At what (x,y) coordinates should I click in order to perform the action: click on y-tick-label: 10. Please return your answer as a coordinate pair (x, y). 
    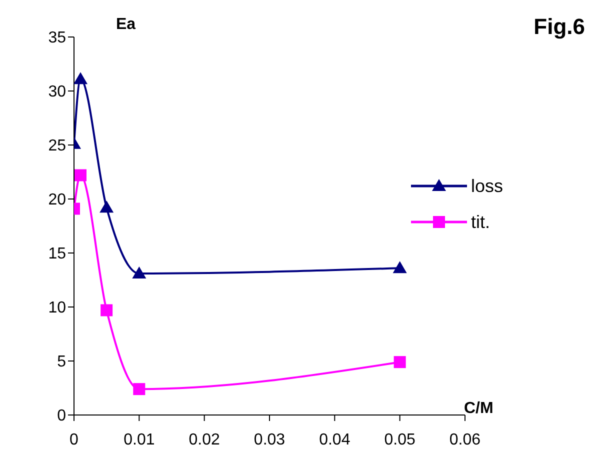
    Looking at the image, I should click on (57, 308).